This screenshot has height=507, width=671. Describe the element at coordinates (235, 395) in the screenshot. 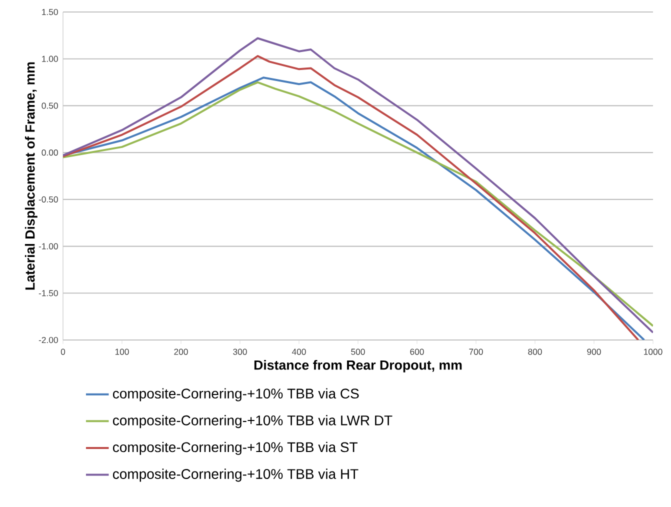

I see `legend-label: composite-Cornering-+10% TBB via CS` at that location.